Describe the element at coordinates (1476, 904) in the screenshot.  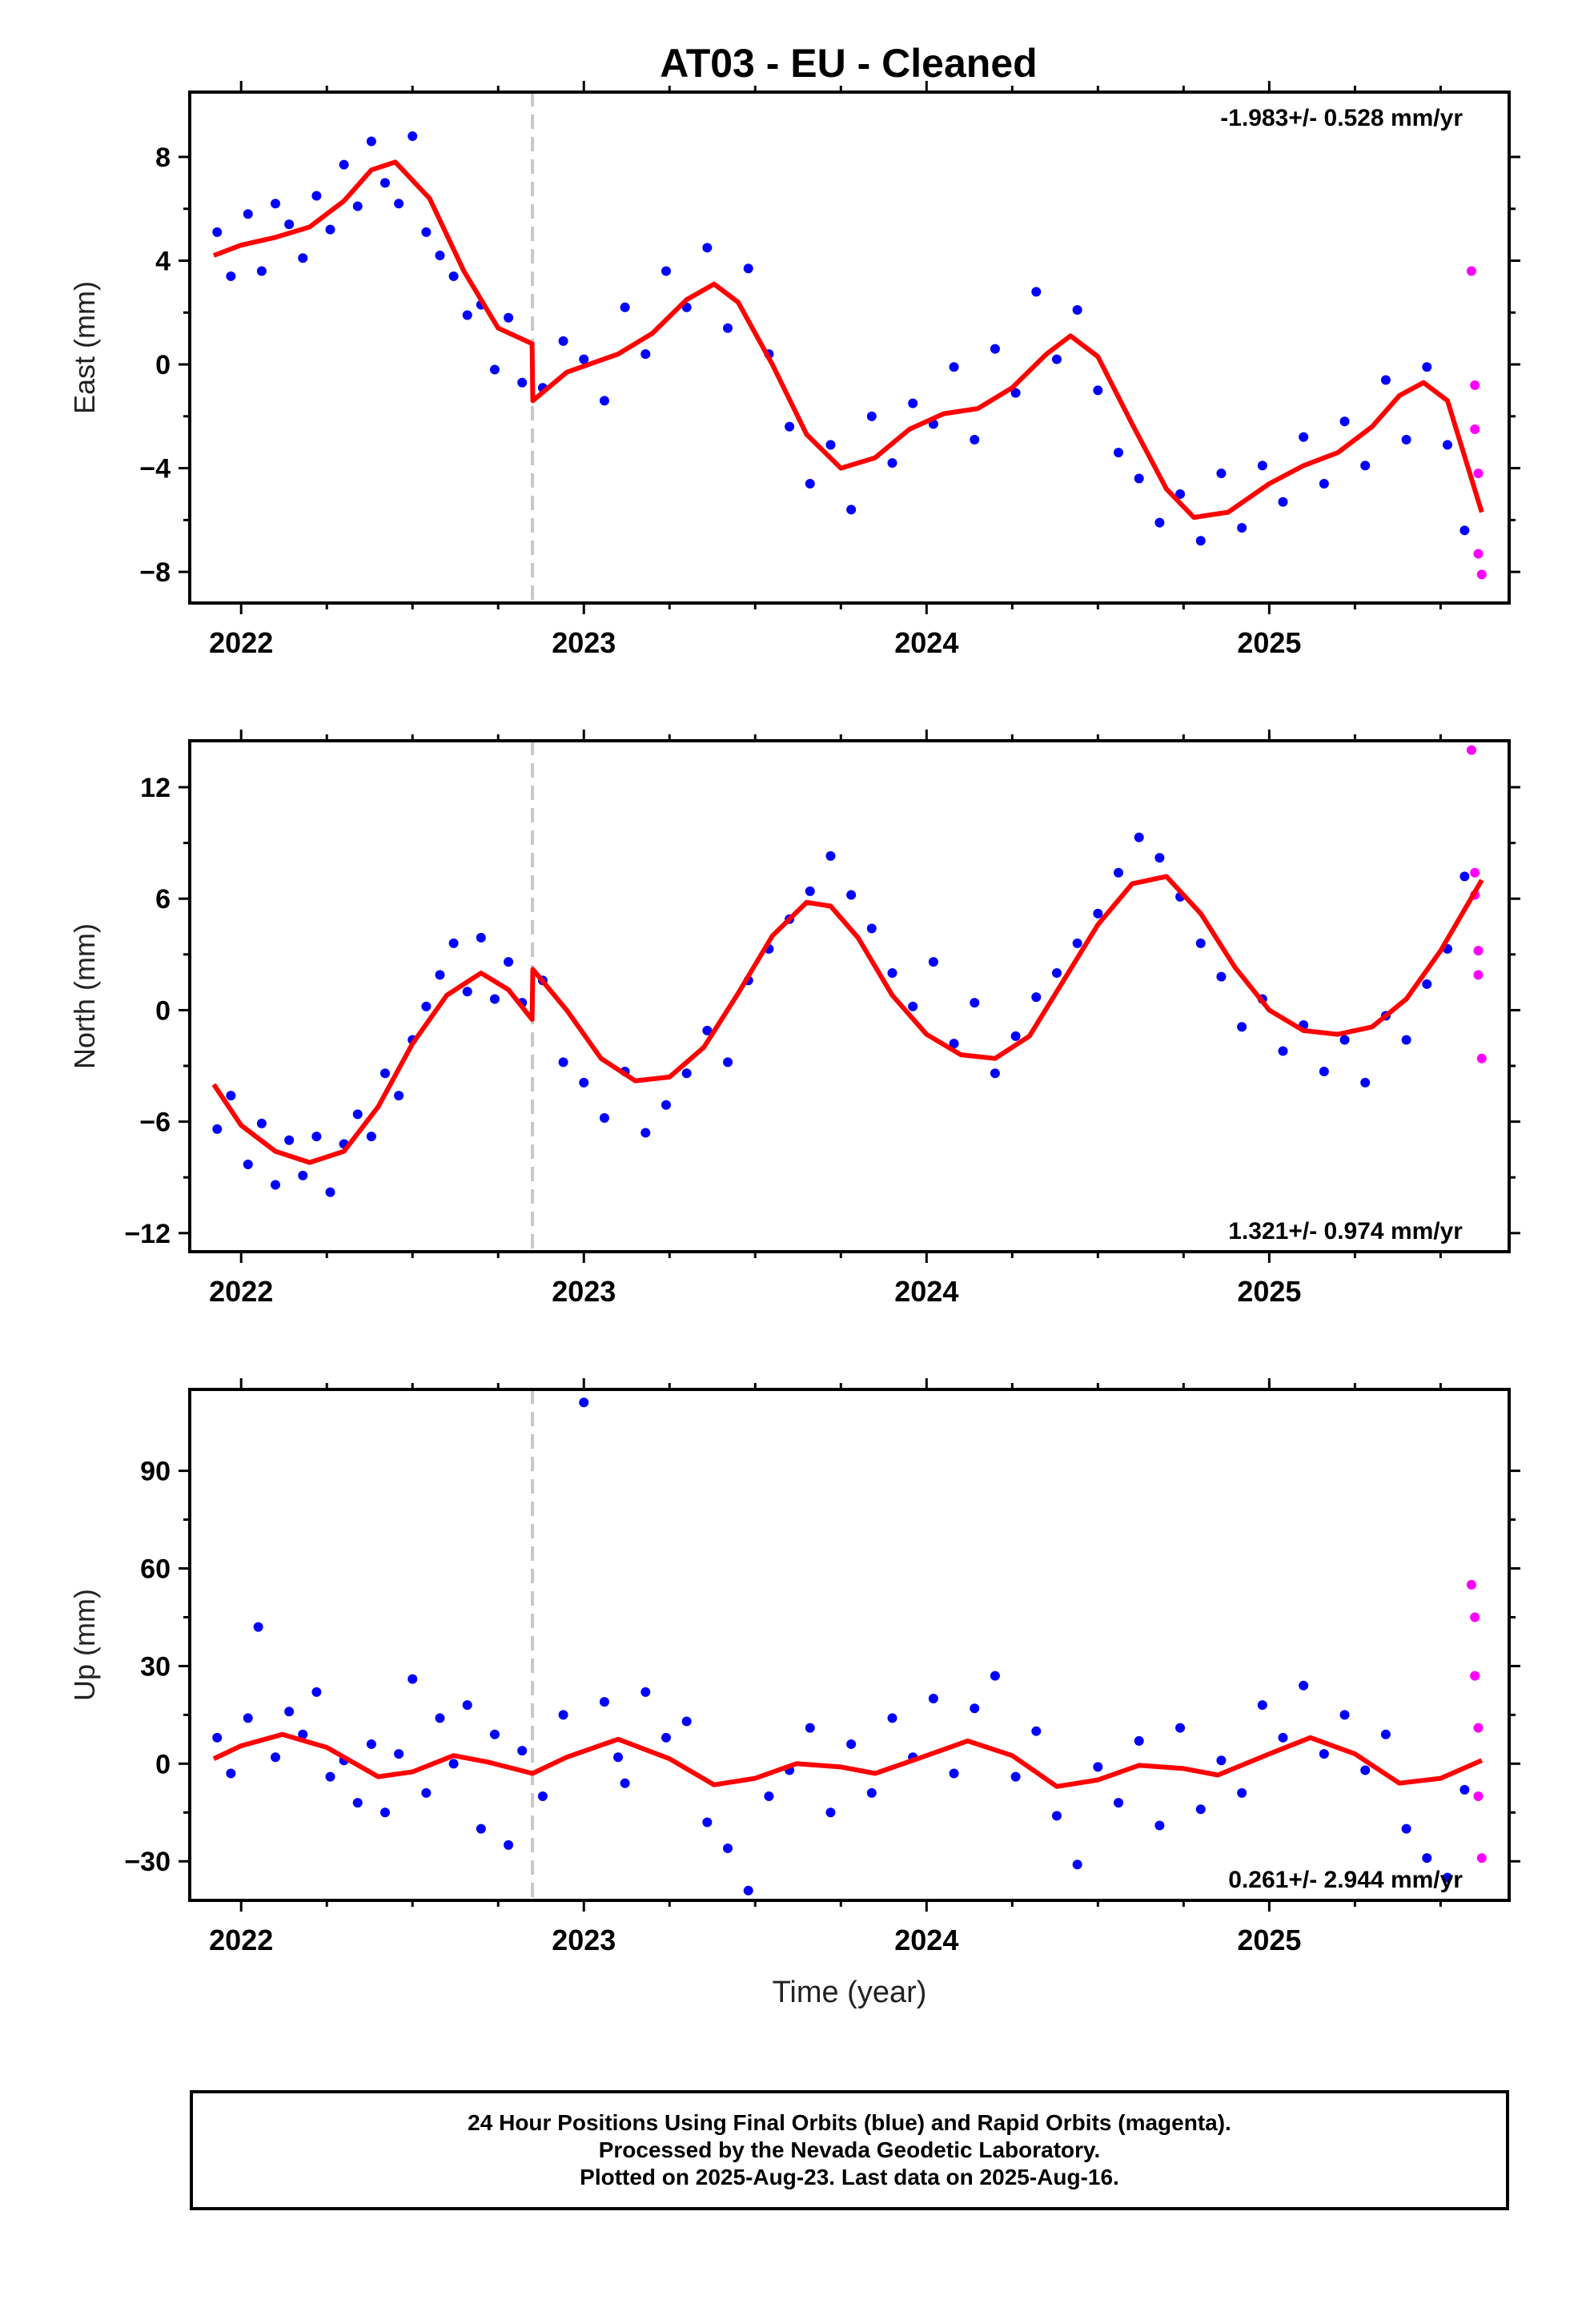
I see `north-series-rapid-orbits` at that location.